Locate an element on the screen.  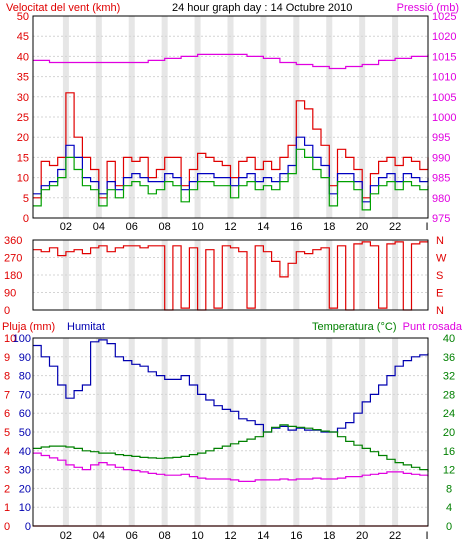
temperature-axis-label: Temperatura (°C) is located at coordinates (354, 327).